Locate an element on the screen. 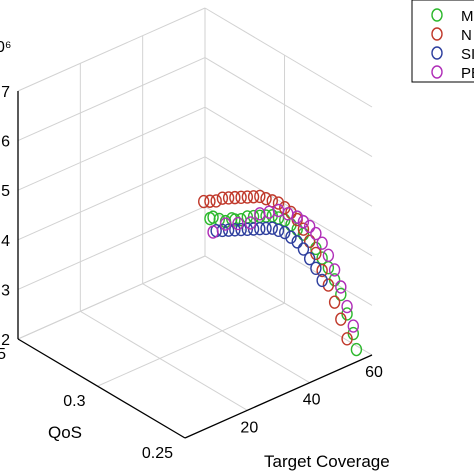 The width and height of the screenshot is (474, 474). x-axis-line is located at coordinates (278, 396).